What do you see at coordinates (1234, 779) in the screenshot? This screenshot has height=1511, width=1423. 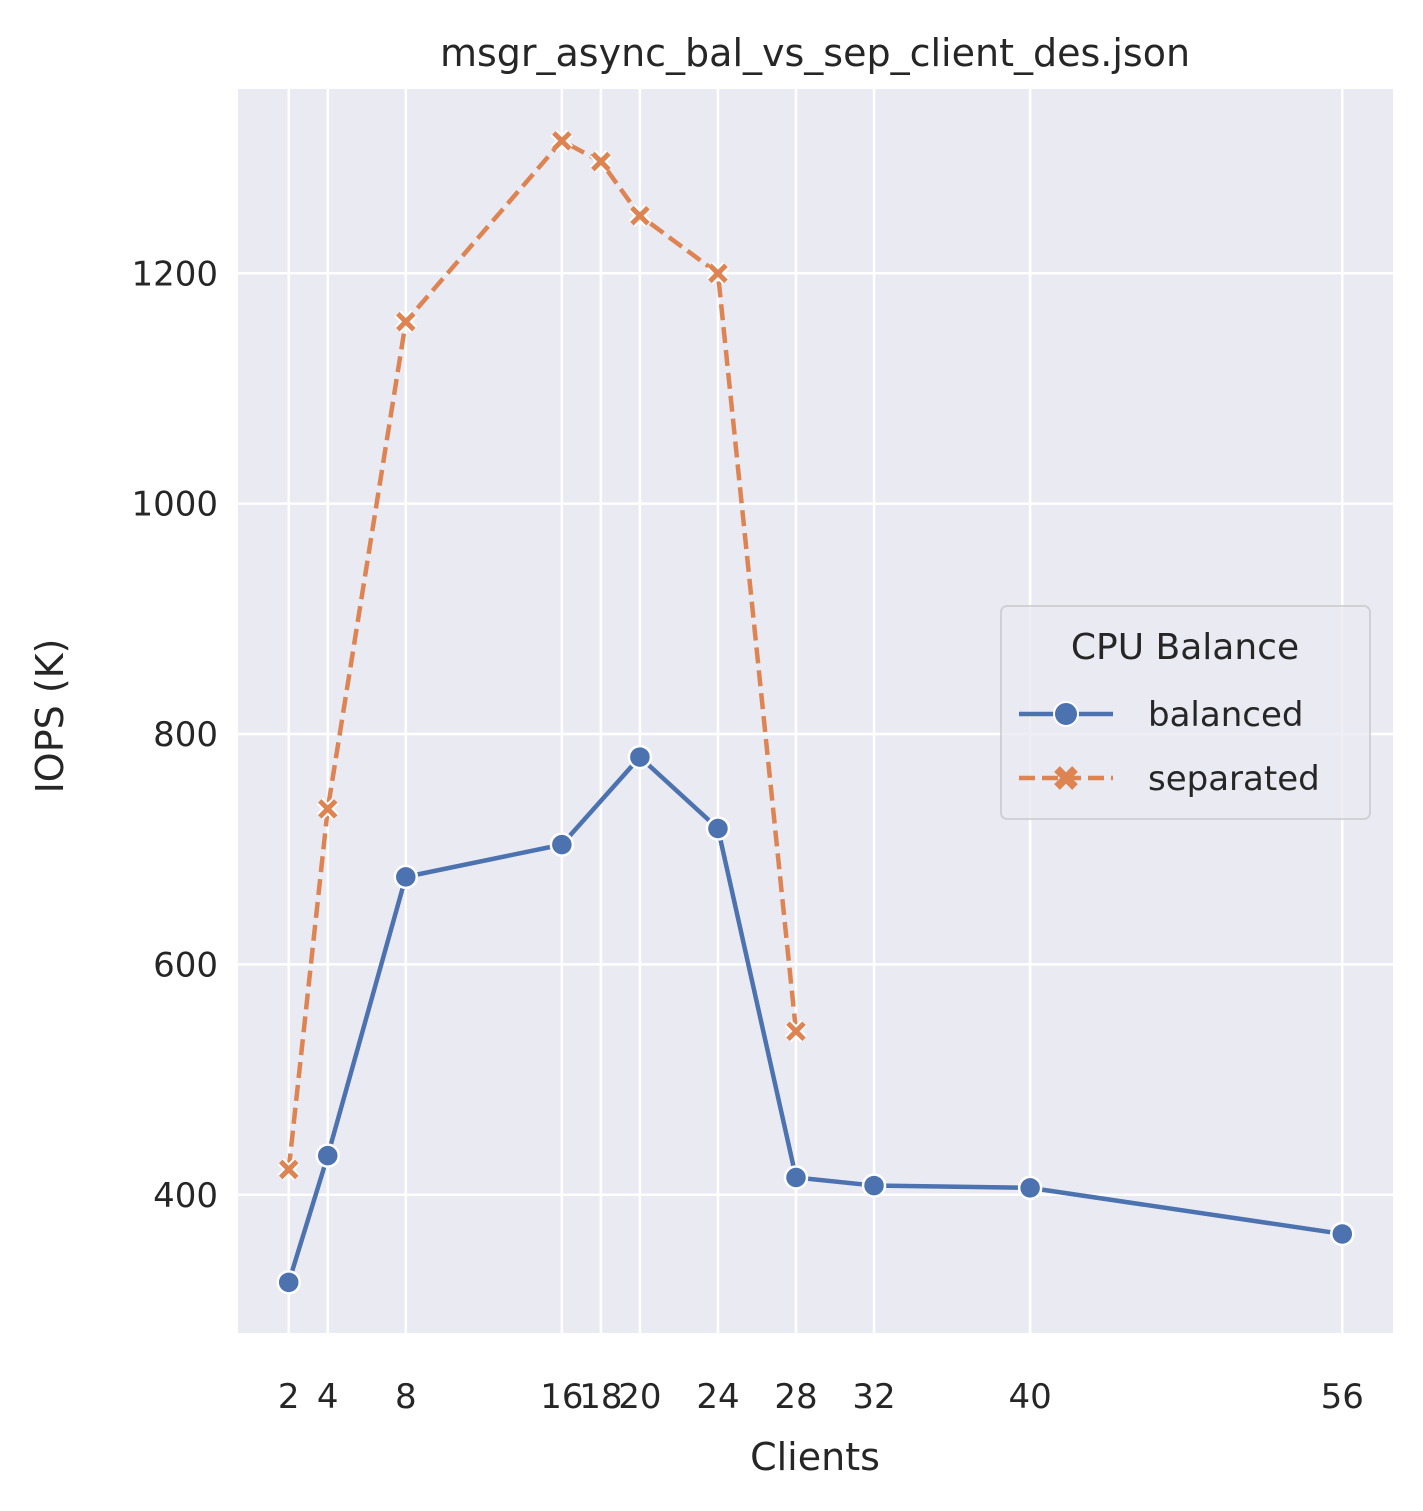 I see `legend-label: separated` at bounding box center [1234, 779].